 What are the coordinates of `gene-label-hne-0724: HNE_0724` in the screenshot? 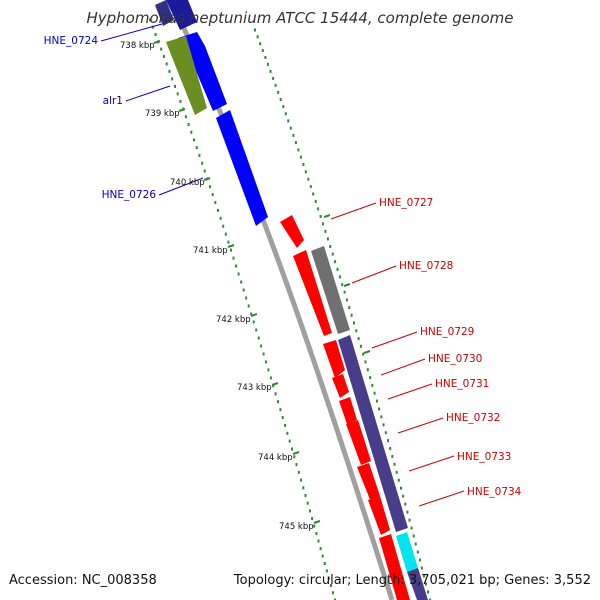 It's located at (71, 41).